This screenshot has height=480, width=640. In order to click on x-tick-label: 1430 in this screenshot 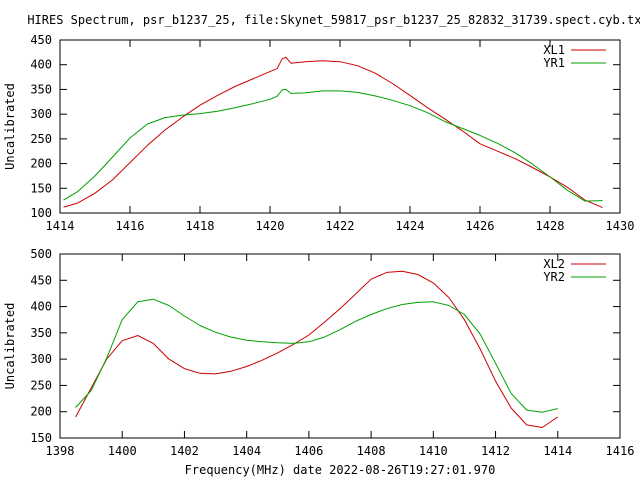, I will do `click(620, 226)`.